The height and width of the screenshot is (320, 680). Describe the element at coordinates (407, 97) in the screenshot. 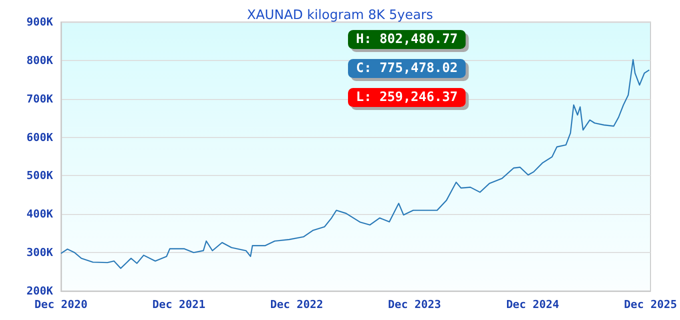

I see `annotation: L: 259,246.37` at that location.